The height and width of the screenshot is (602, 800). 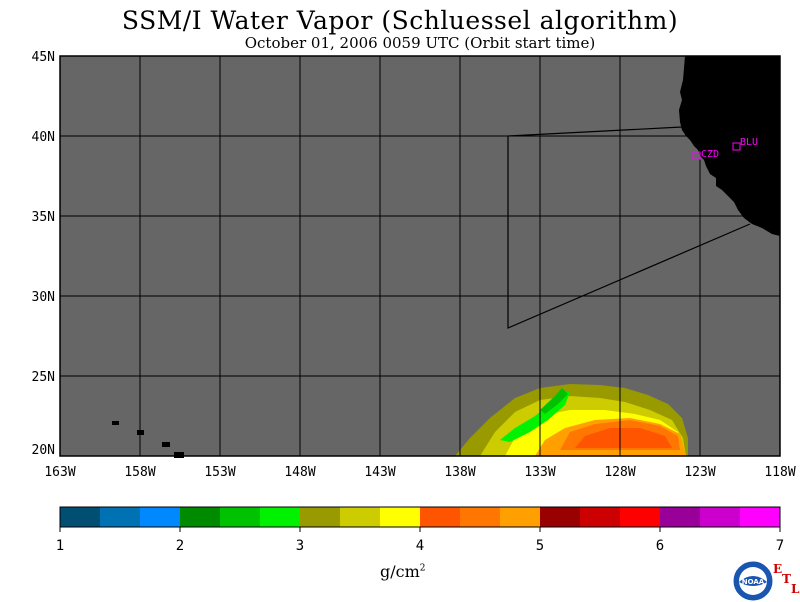 What do you see at coordinates (696, 155) in the screenshot?
I see `station-czd-marker` at bounding box center [696, 155].